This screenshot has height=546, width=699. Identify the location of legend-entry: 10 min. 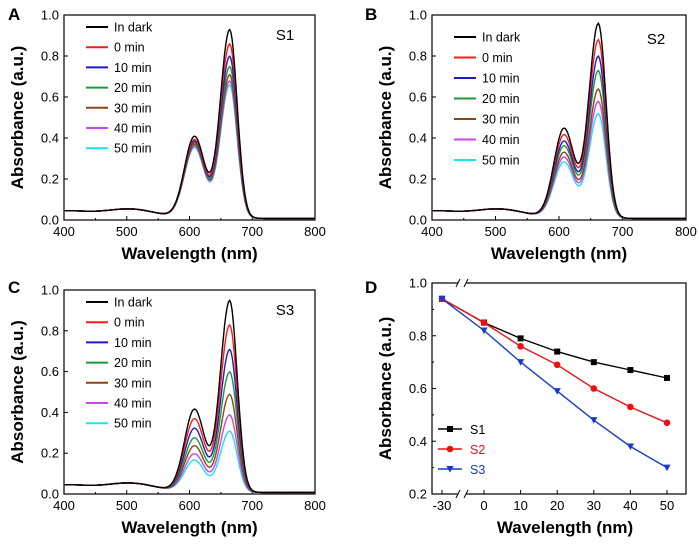
(133, 343).